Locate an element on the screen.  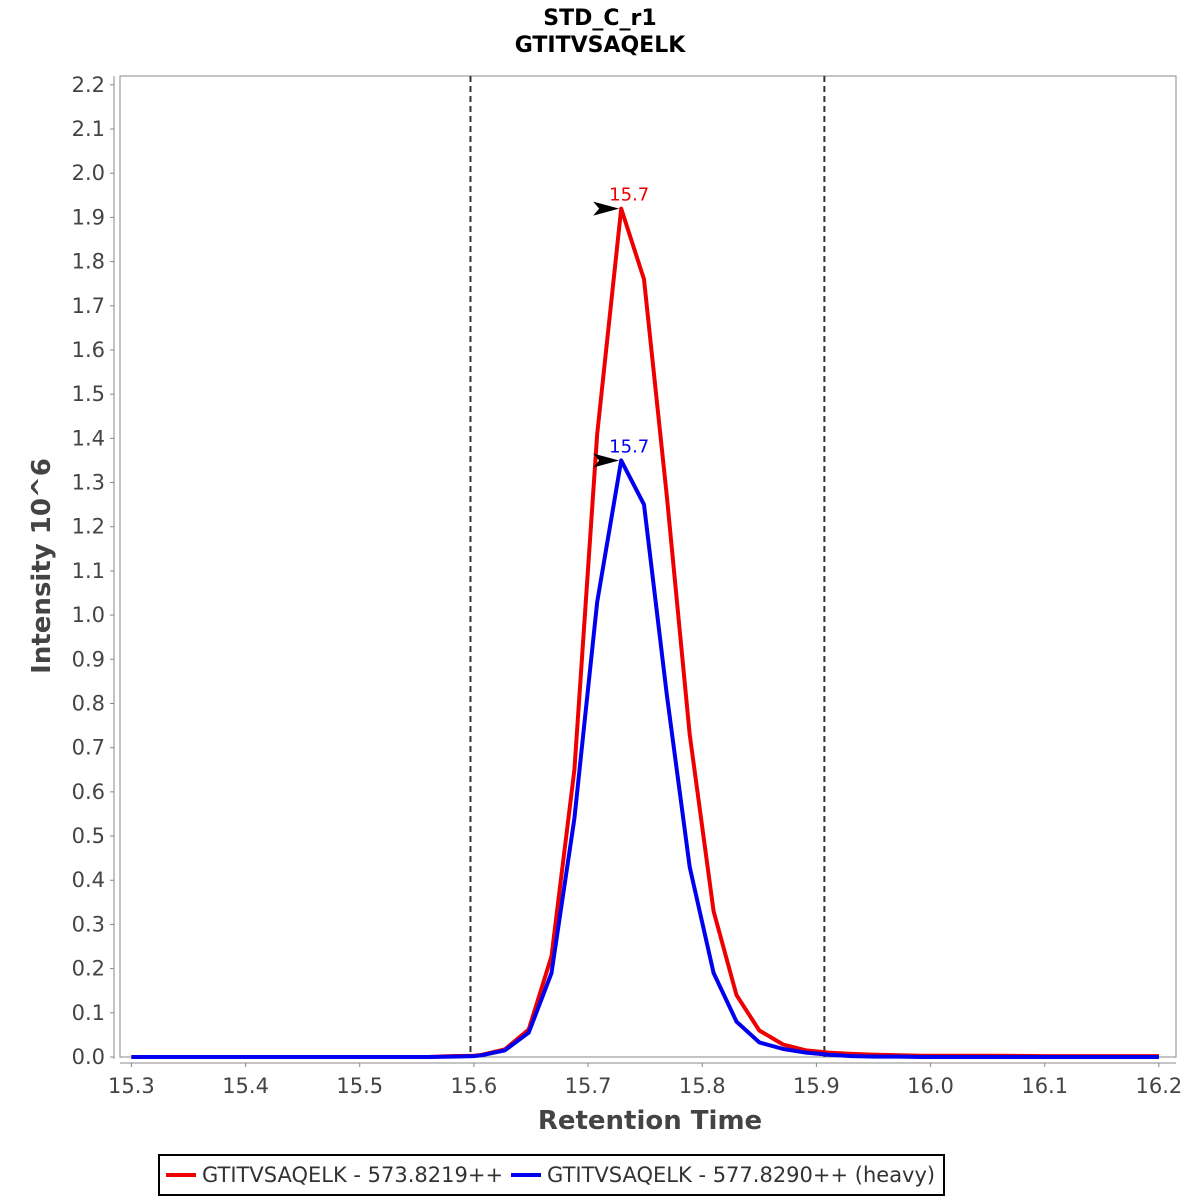
y-tick-label: 0.3 is located at coordinates (88, 924).